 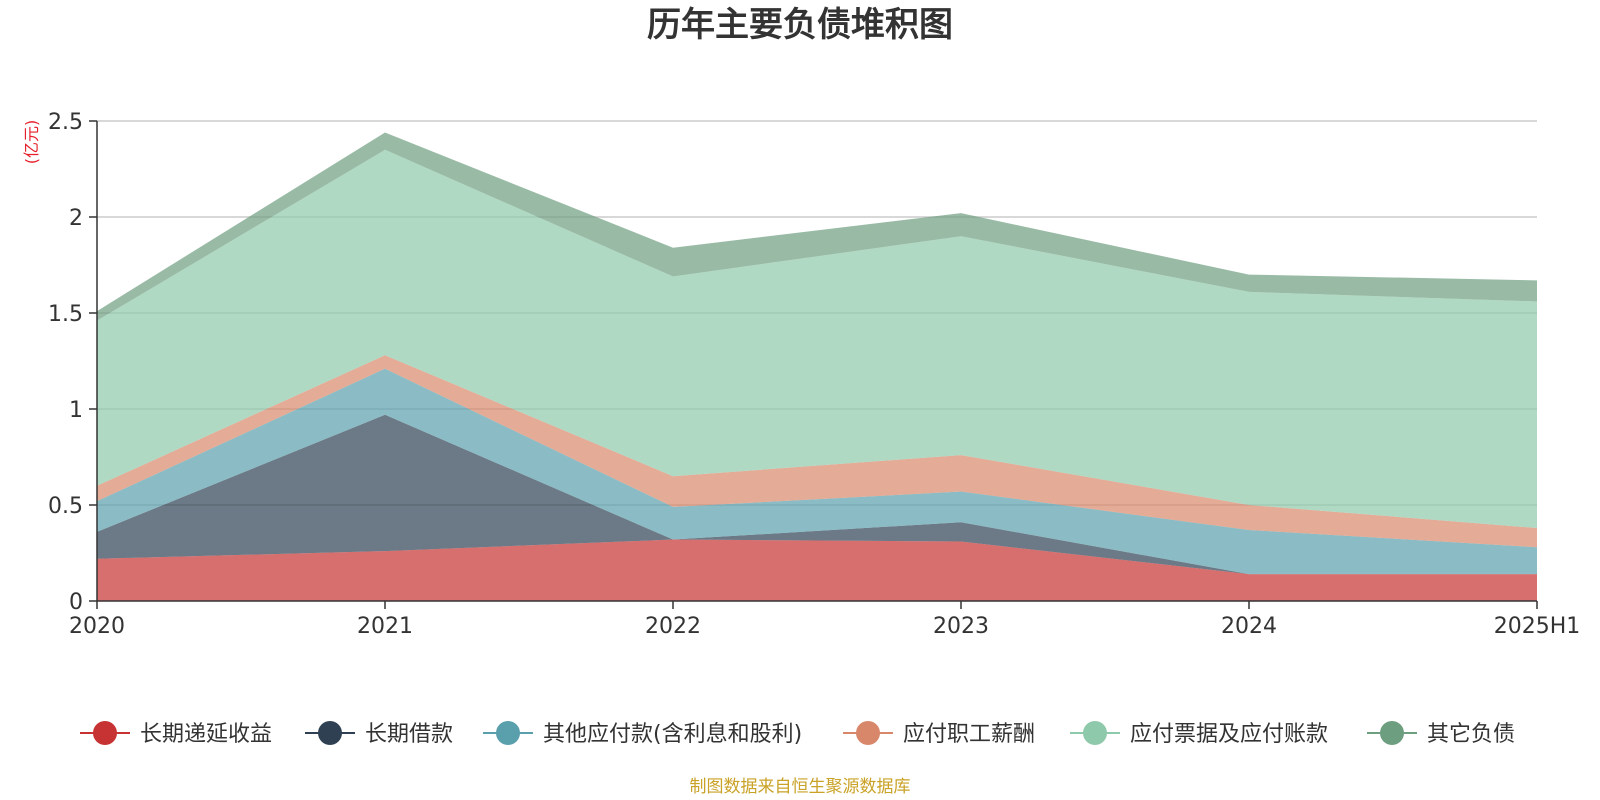 What do you see at coordinates (409, 734) in the screenshot?
I see `legend-label: 长期借款` at bounding box center [409, 734].